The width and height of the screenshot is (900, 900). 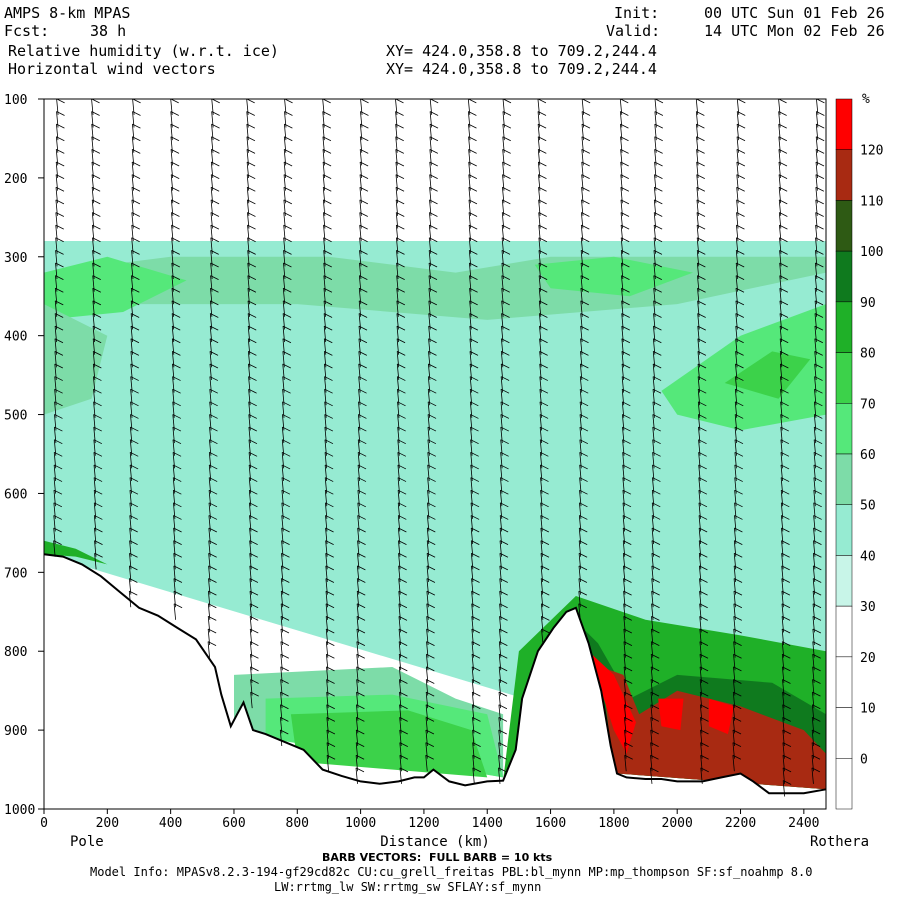 What do you see at coordinates (868, 404) in the screenshot?
I see `colorbar-label: 70` at bounding box center [868, 404].